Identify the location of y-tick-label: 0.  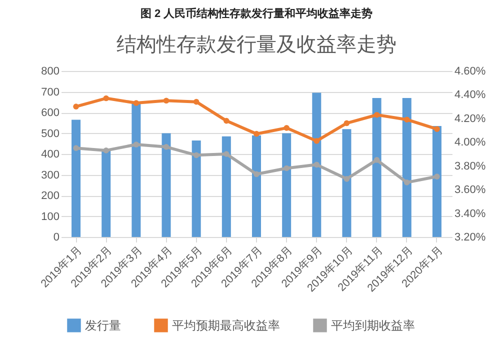
(56, 238).